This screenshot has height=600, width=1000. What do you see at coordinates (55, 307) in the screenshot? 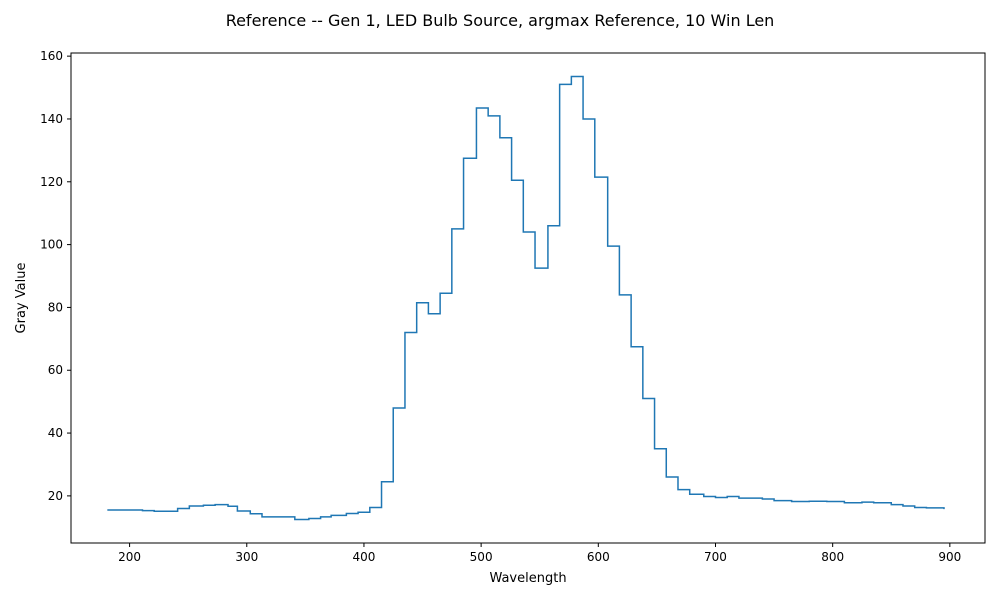
I see `y-tick-label: 80` at bounding box center [55, 307].